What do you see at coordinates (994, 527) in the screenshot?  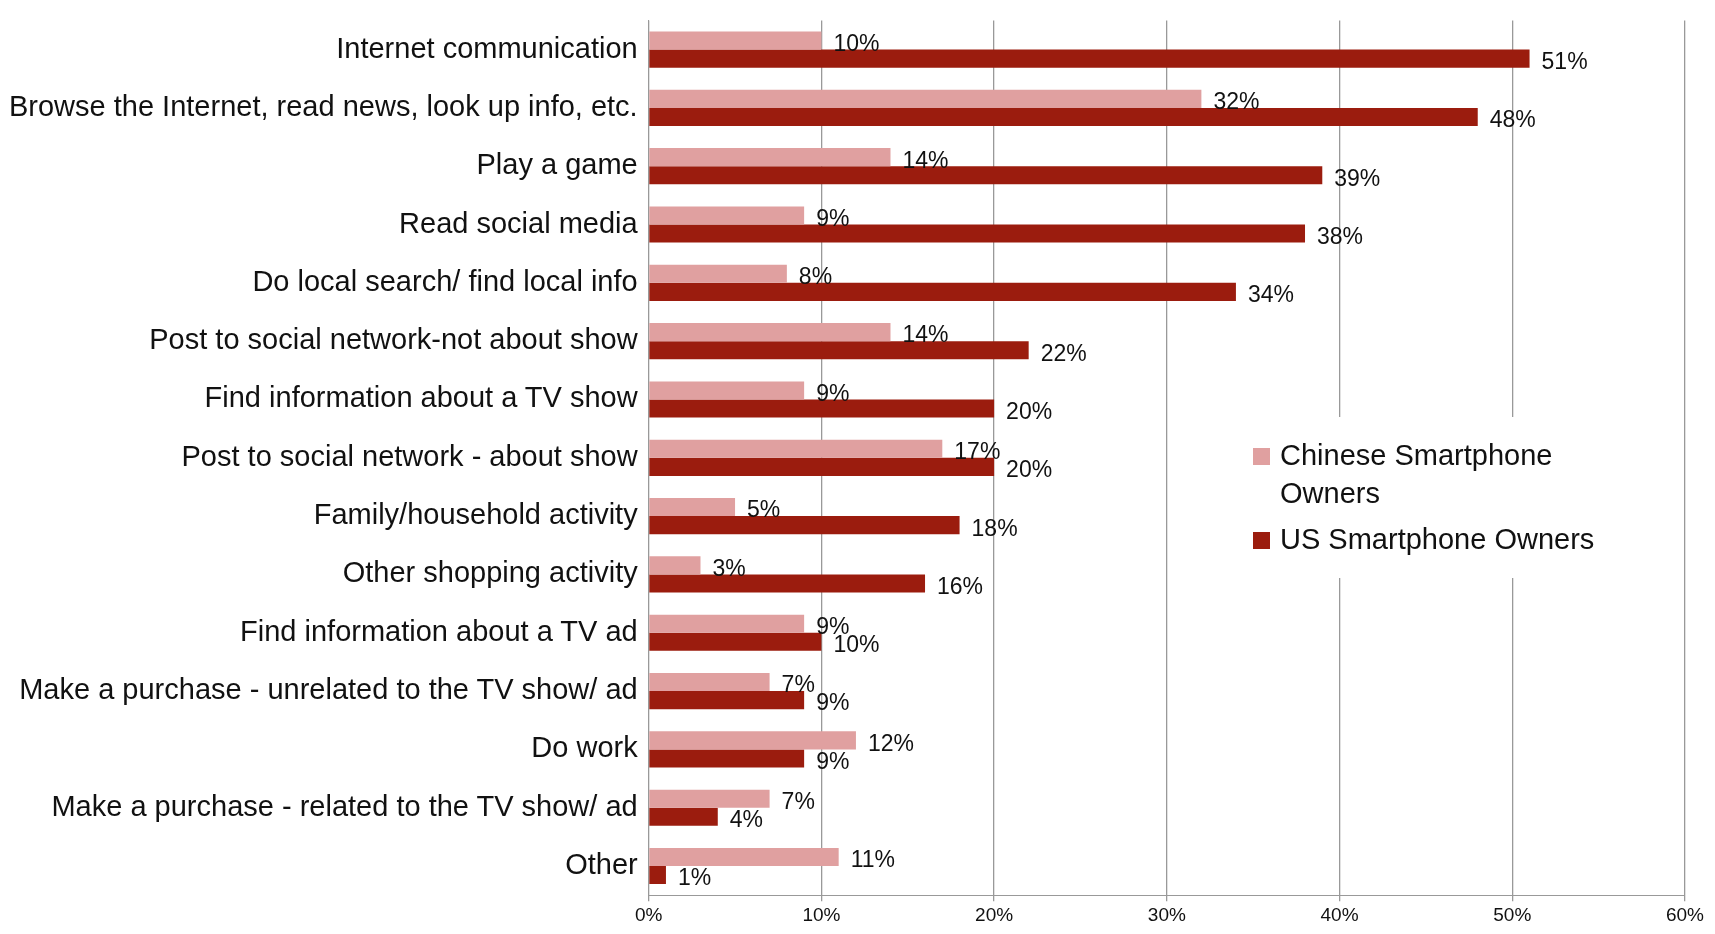 I see `data-label: 18%` at bounding box center [994, 527].